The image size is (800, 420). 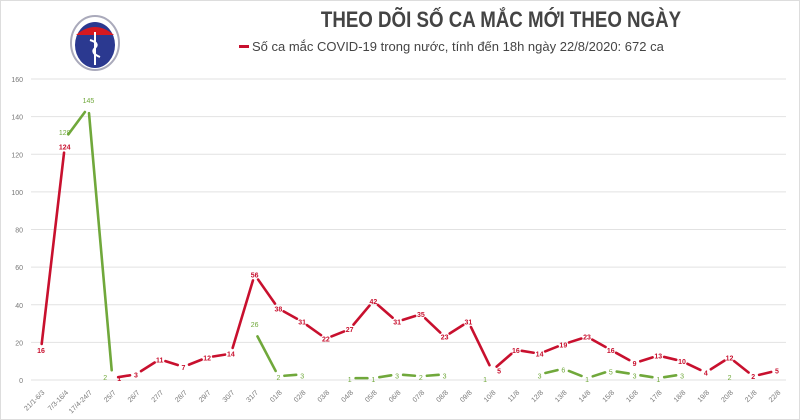 What do you see at coordinates (279, 310) in the screenshot?
I see `data-label: 38` at bounding box center [279, 310].